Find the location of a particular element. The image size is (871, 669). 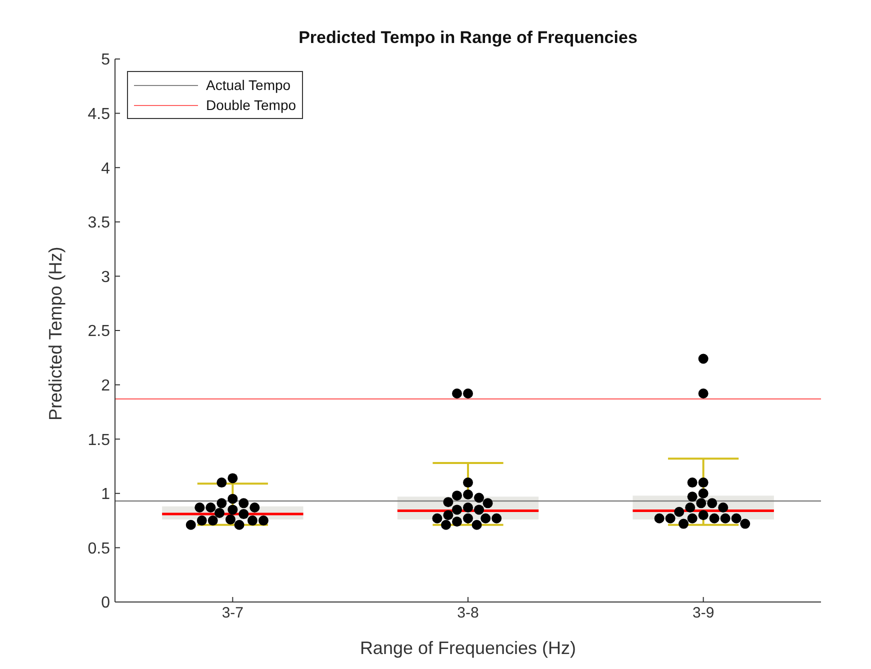

y-axis-title: Predicted Tempo (Hz) is located at coordinates (55, 333).